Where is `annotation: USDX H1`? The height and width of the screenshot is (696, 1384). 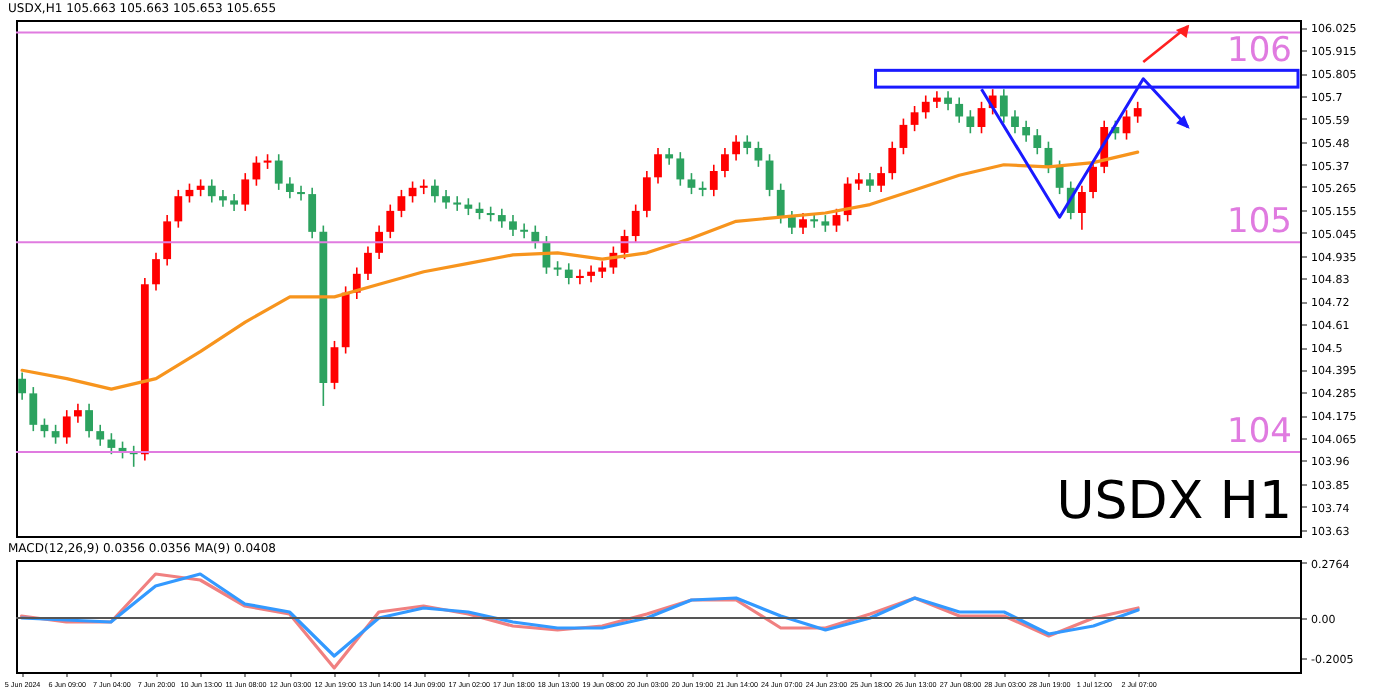 annotation: USDX H1 is located at coordinates (1174, 502).